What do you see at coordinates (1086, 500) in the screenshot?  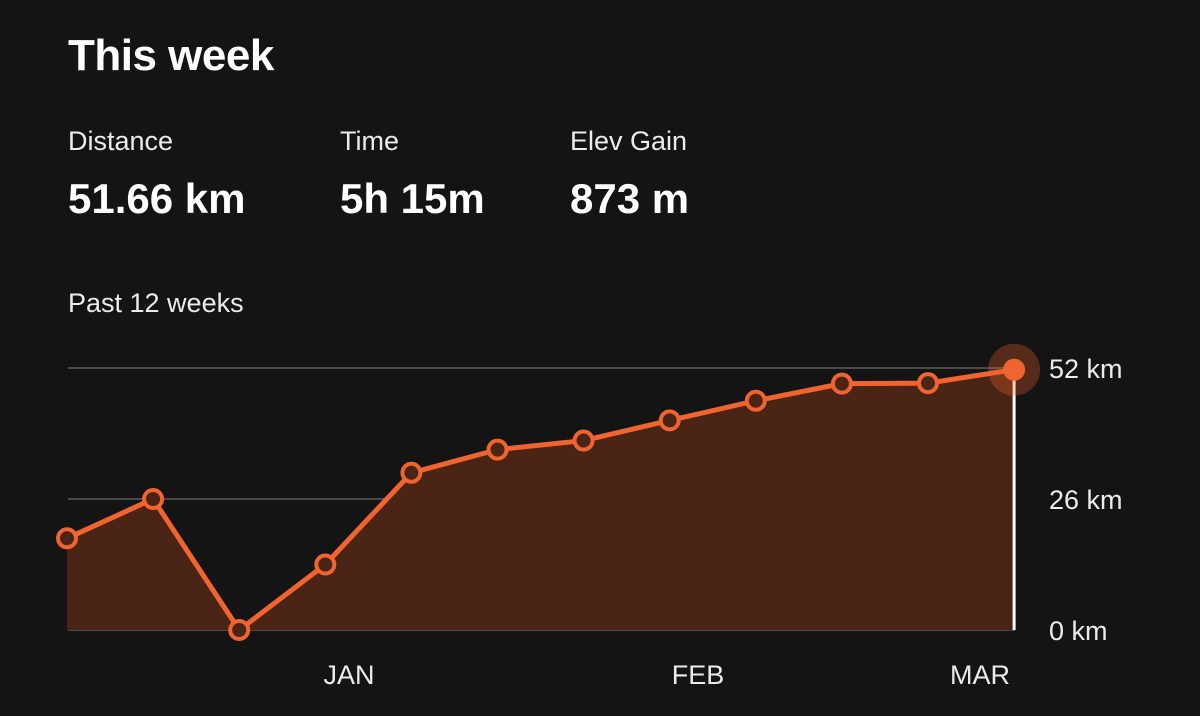 I see `y-tick-label: 26 km` at bounding box center [1086, 500].